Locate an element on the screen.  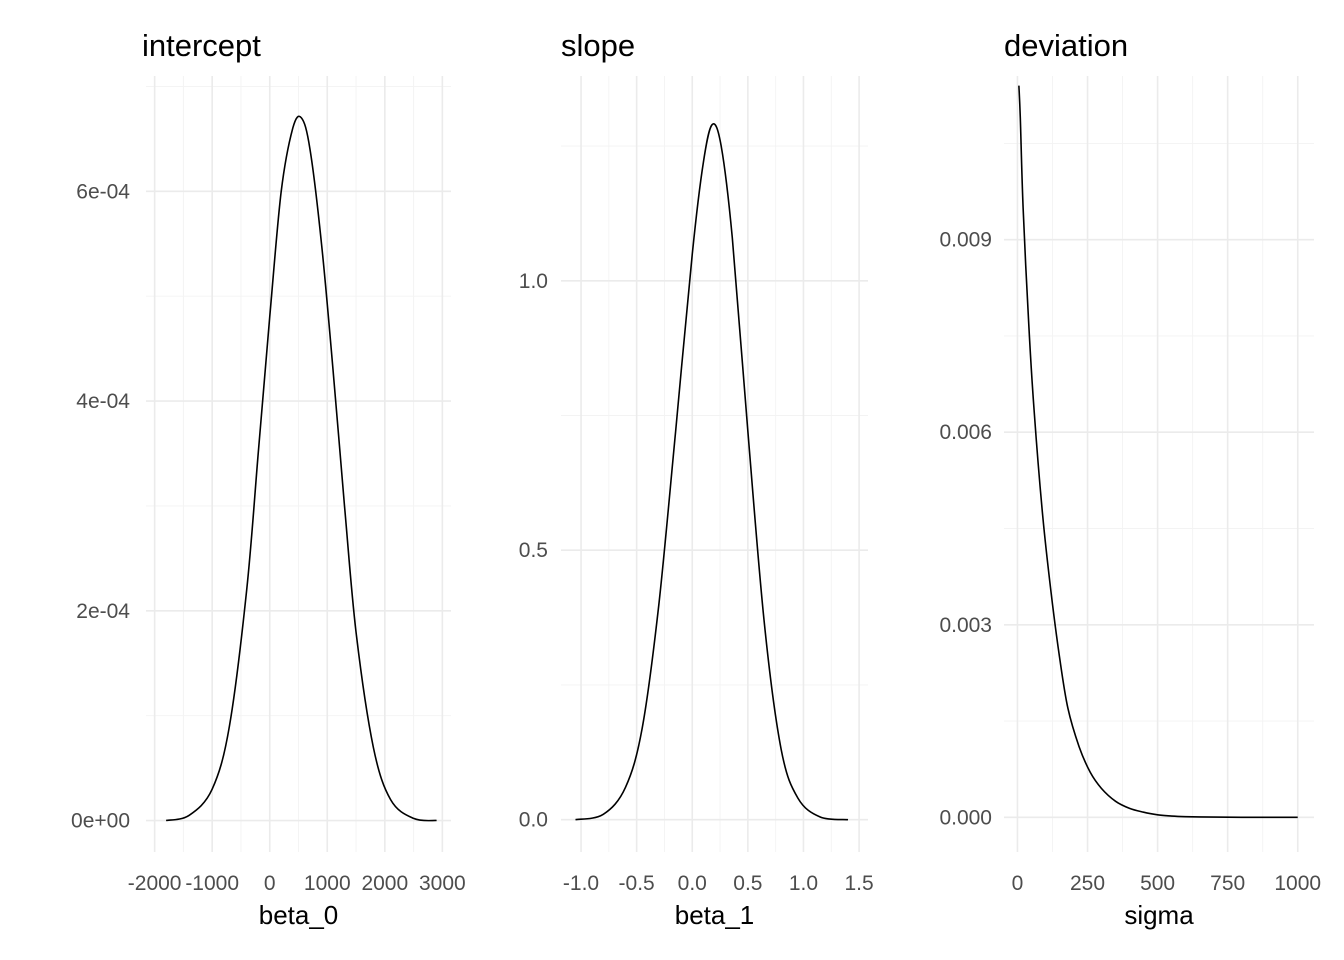
y-tick-label: 0.003 is located at coordinates (965, 625).